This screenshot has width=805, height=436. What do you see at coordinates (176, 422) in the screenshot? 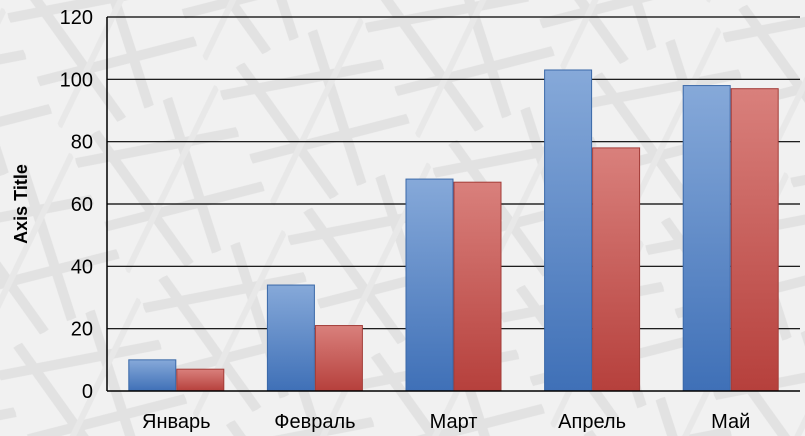
I see `x-tick-label: Январь` at bounding box center [176, 422].